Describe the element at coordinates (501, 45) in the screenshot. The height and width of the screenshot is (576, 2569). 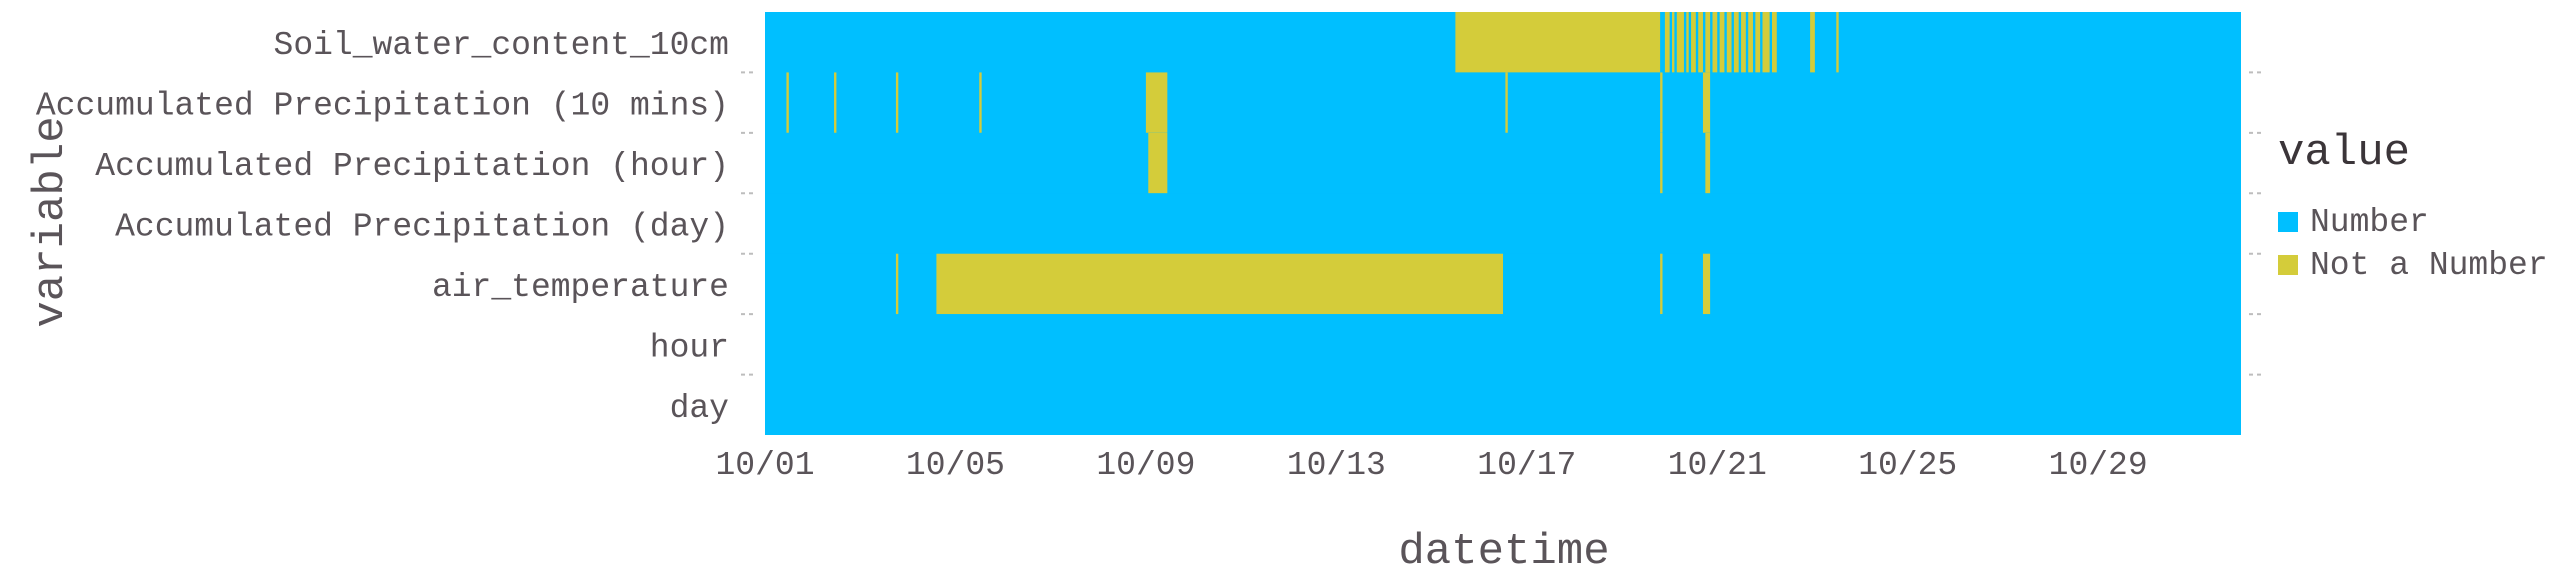
I see `y-tick-label: Soil_water_content_10cm` at that location.